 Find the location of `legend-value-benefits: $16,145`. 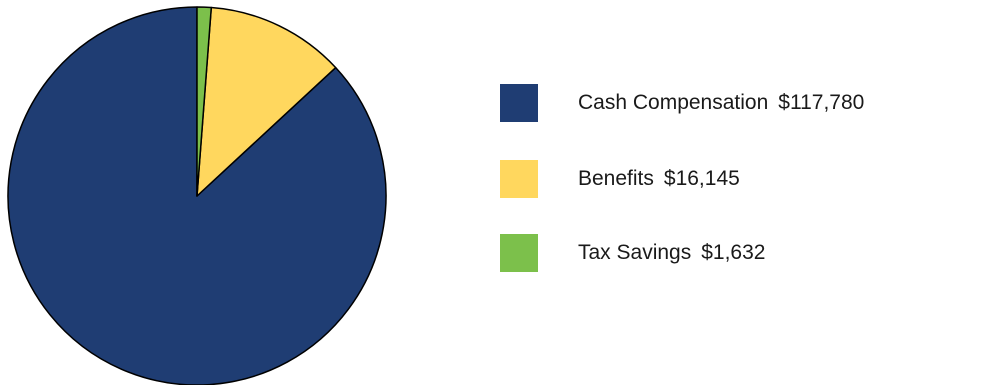

legend-value-benefits: $16,145 is located at coordinates (701, 178).